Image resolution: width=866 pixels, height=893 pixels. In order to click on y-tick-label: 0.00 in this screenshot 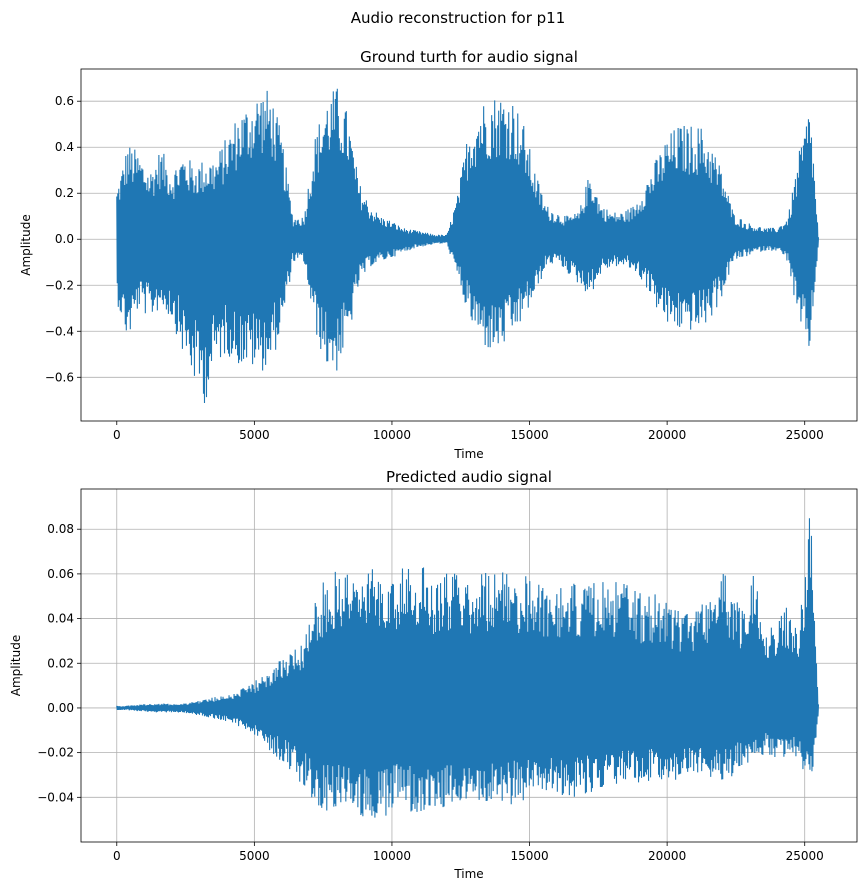, I will do `click(60, 708)`.